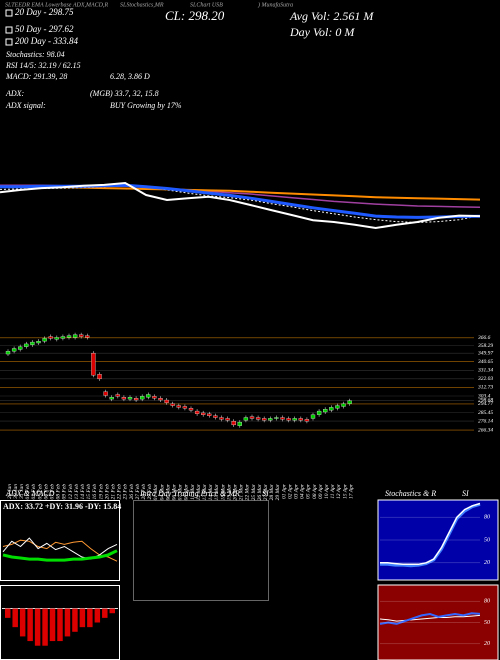 The image size is (500, 660). I want to click on x-tick-label: 13 Feb, so click(77, 492).